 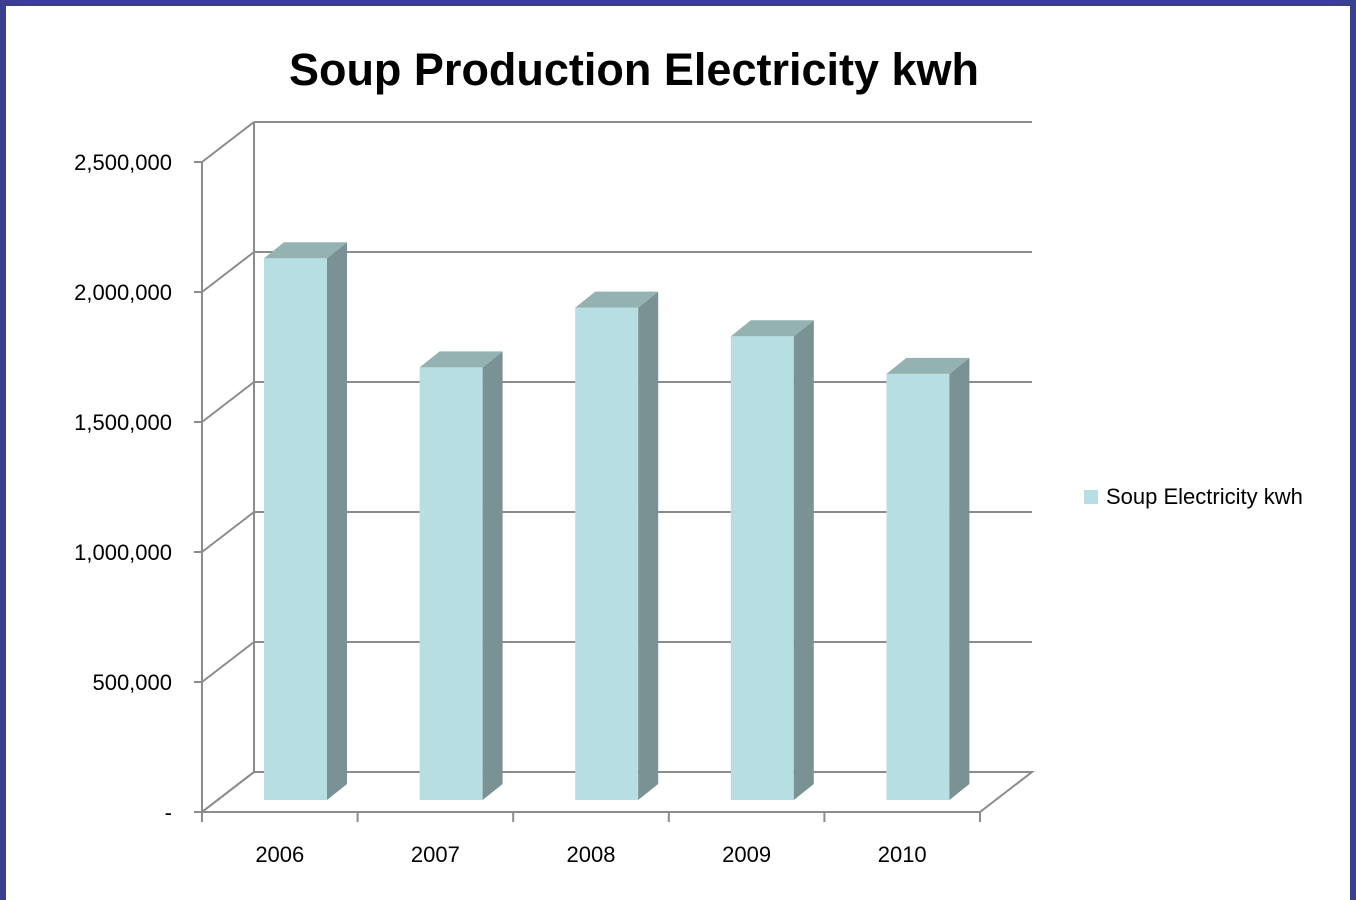 What do you see at coordinates (1204, 496) in the screenshot?
I see `legend-label: Soup Electricity kwh` at bounding box center [1204, 496].